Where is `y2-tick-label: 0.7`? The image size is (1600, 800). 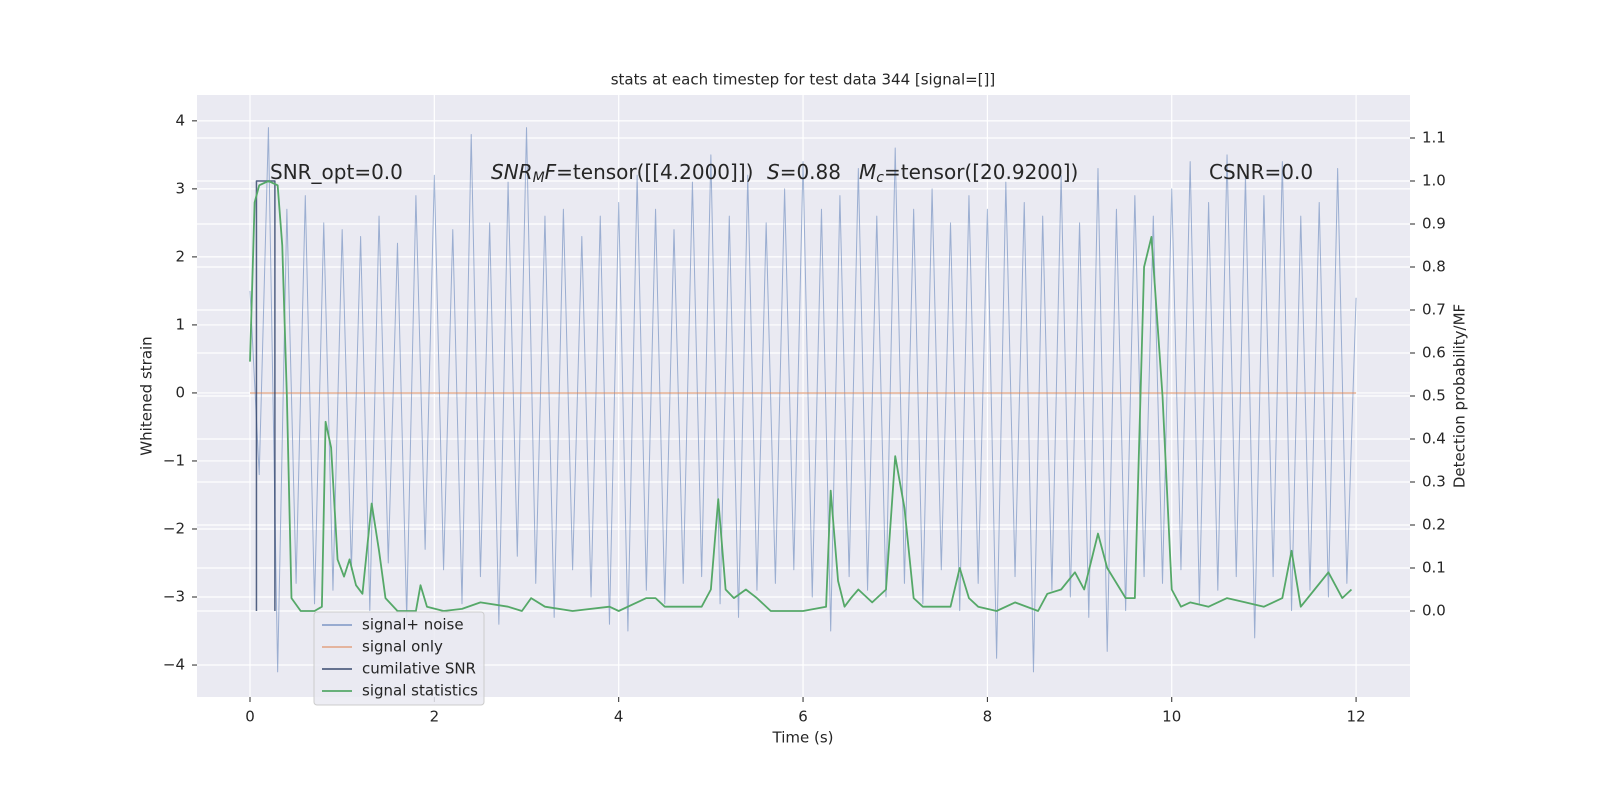 y2-tick-label: 0.7 is located at coordinates (1434, 310).